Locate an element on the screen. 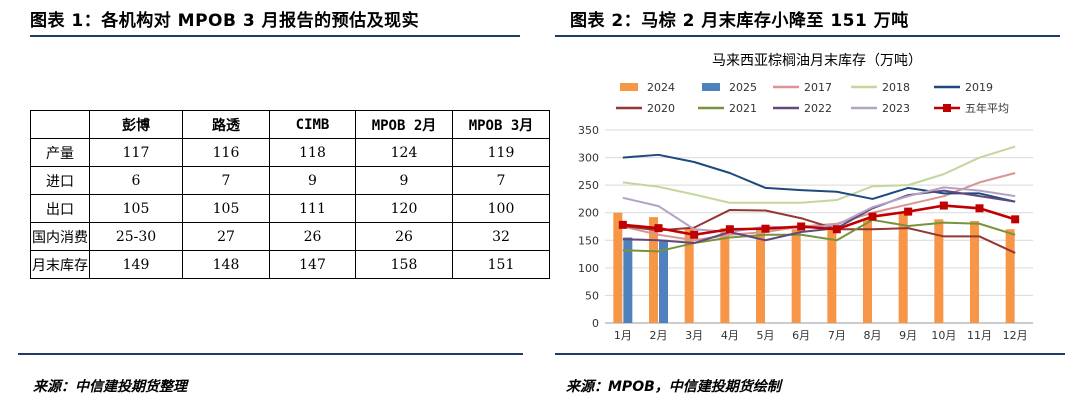 The width and height of the screenshot is (1080, 407). x-tick-label: 9月 is located at coordinates (908, 335).